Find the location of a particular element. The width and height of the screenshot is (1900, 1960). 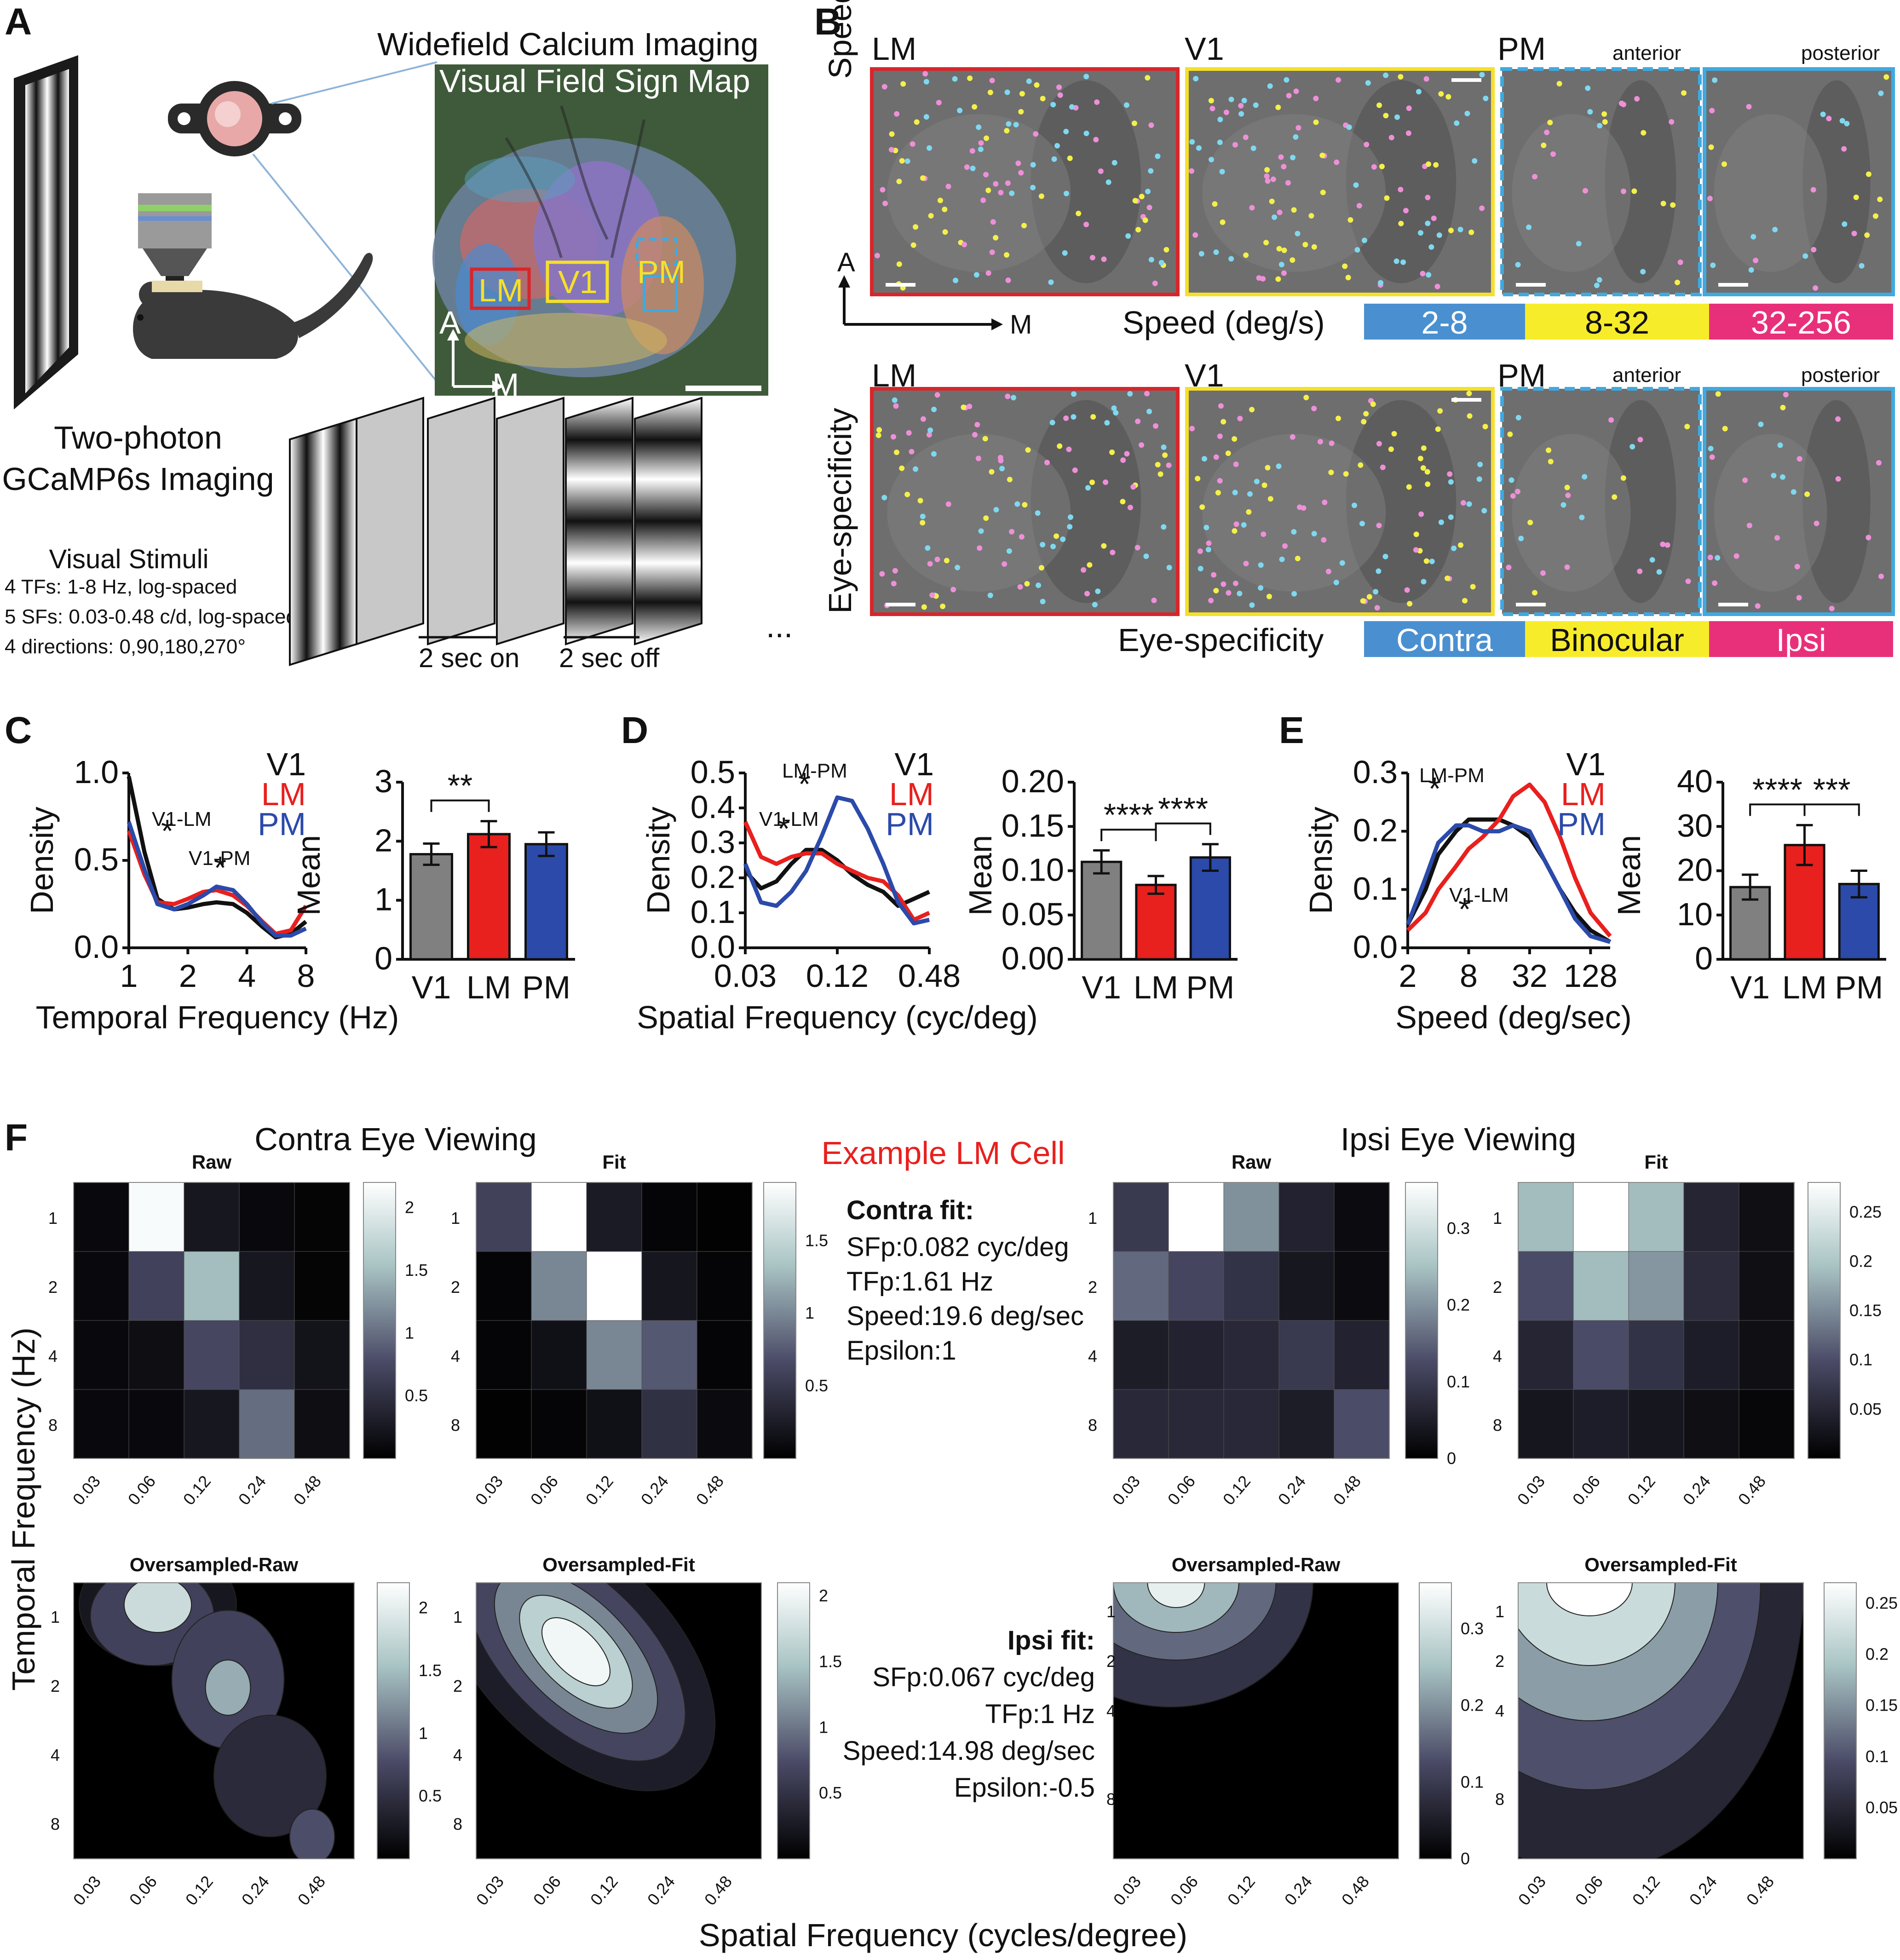

y-tick-label: 8 is located at coordinates (1497, 1425).